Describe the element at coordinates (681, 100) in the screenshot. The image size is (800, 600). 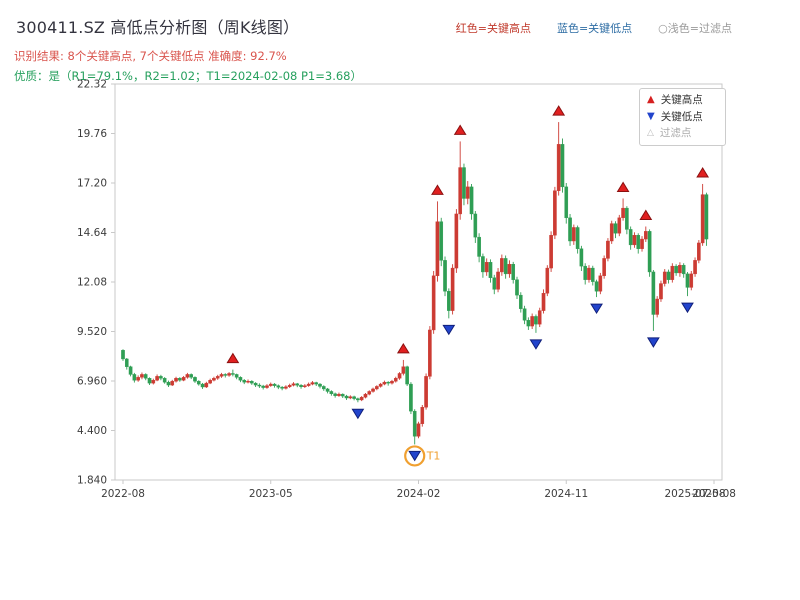
I see `legend-item-label: 关键高点` at that location.